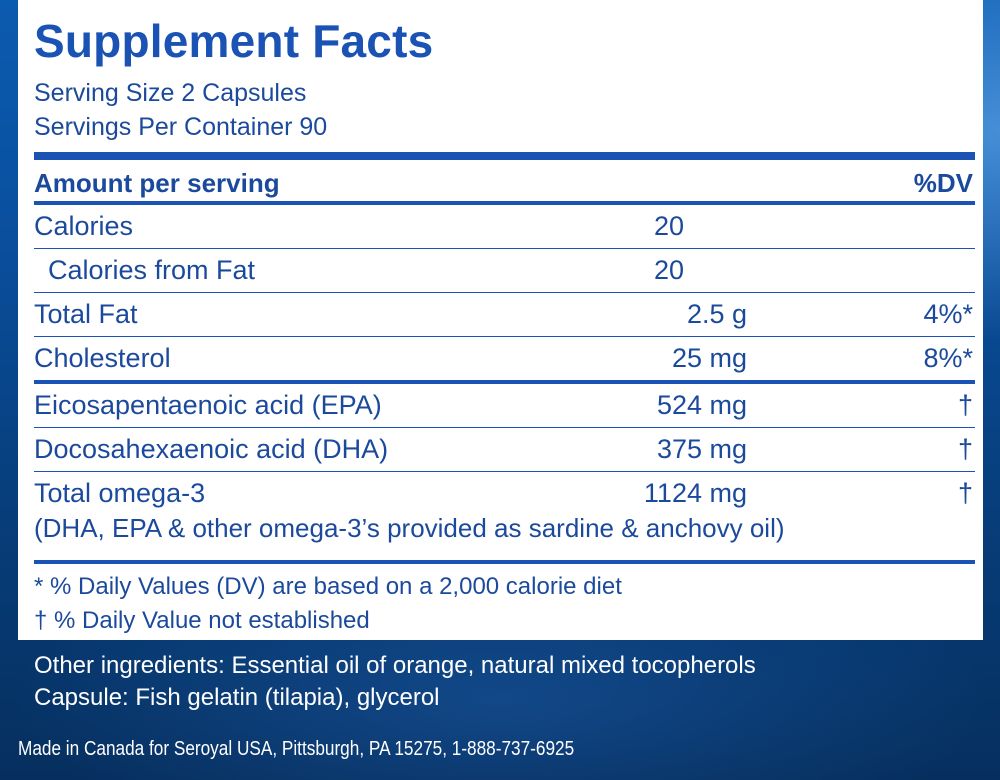  I want to click on dv-heading: %DV, so click(943, 183).